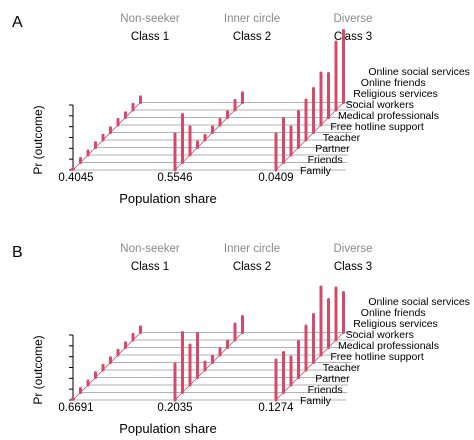 This screenshot has height=440, width=474. Describe the element at coordinates (75, 408) in the screenshot. I see `population-share-label: 0.6691` at that location.